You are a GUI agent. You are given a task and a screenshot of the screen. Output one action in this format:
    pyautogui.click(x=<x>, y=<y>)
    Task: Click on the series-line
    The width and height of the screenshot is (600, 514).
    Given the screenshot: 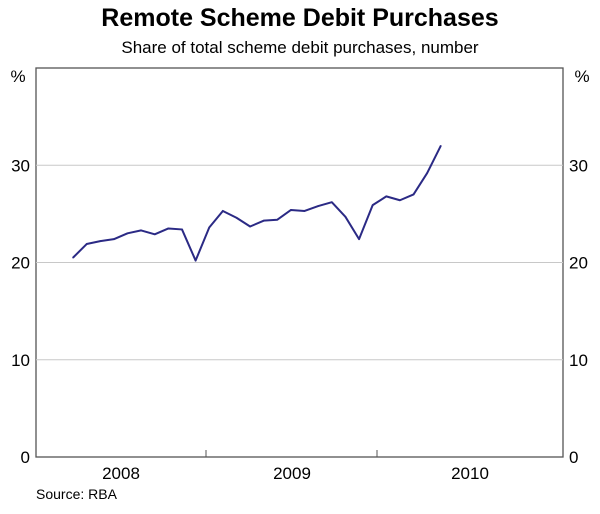 What is the action you would take?
    pyautogui.click(x=257, y=203)
    